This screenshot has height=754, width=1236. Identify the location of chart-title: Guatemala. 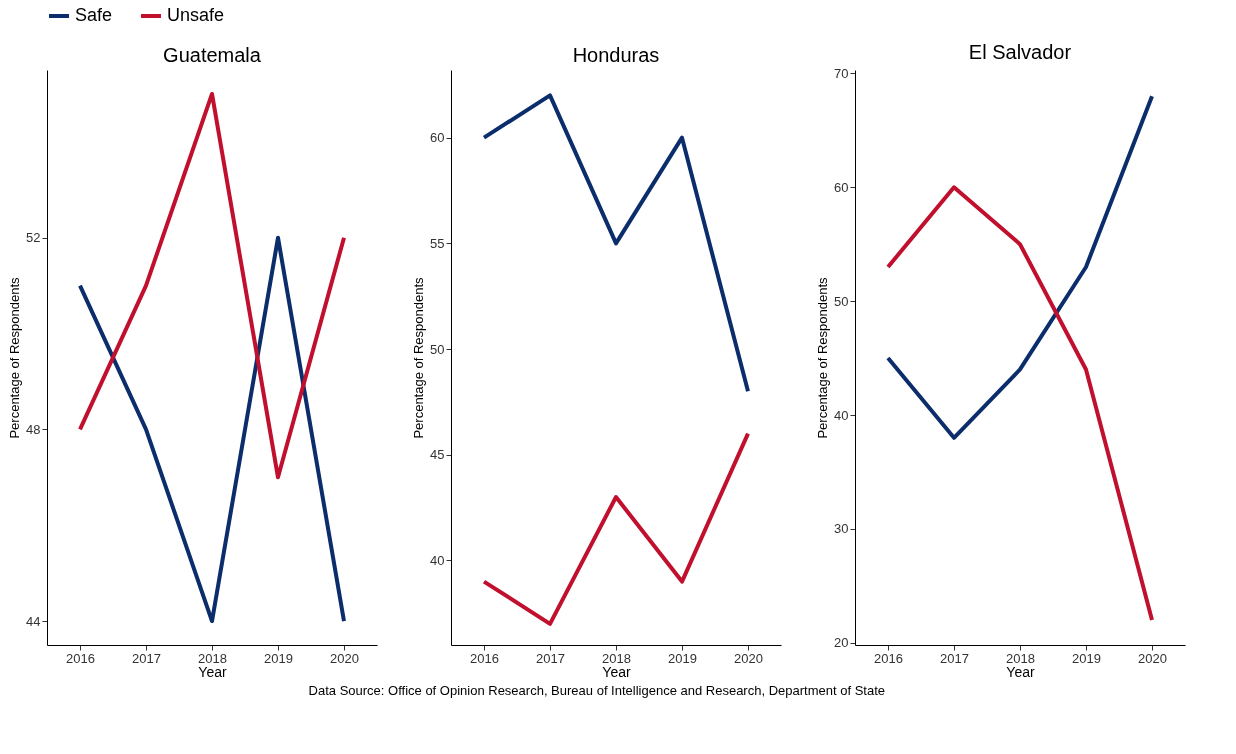
(212, 55).